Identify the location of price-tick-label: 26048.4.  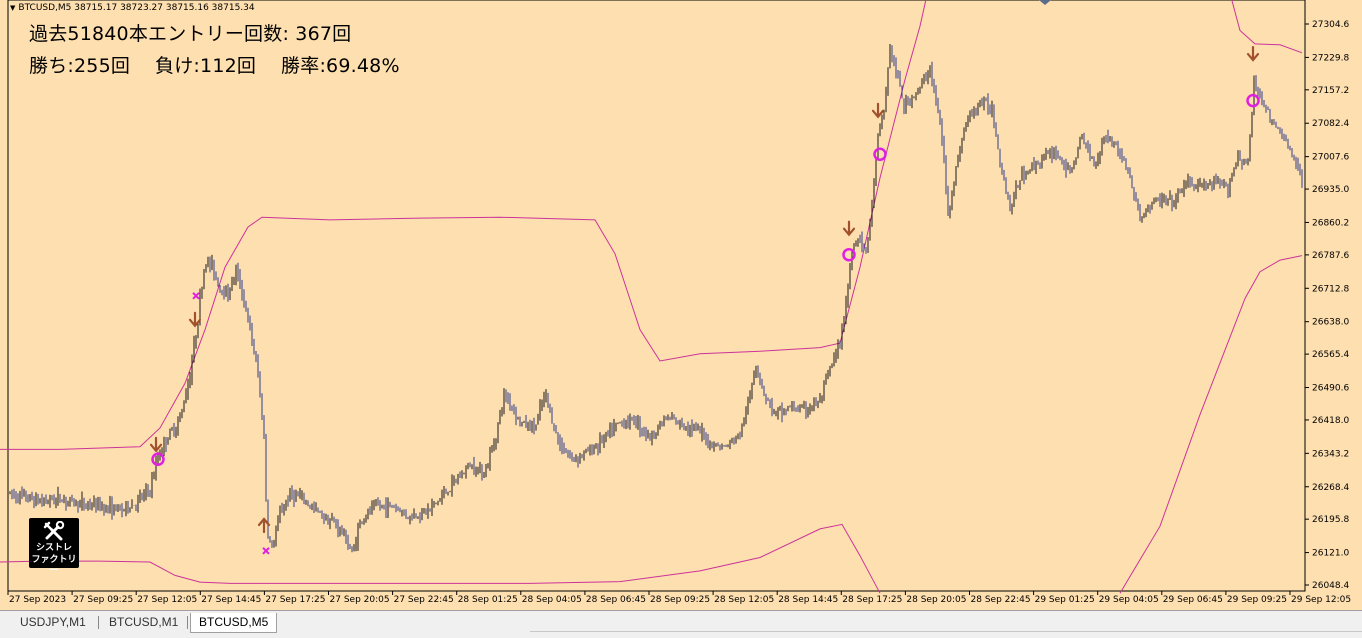
(1330, 586).